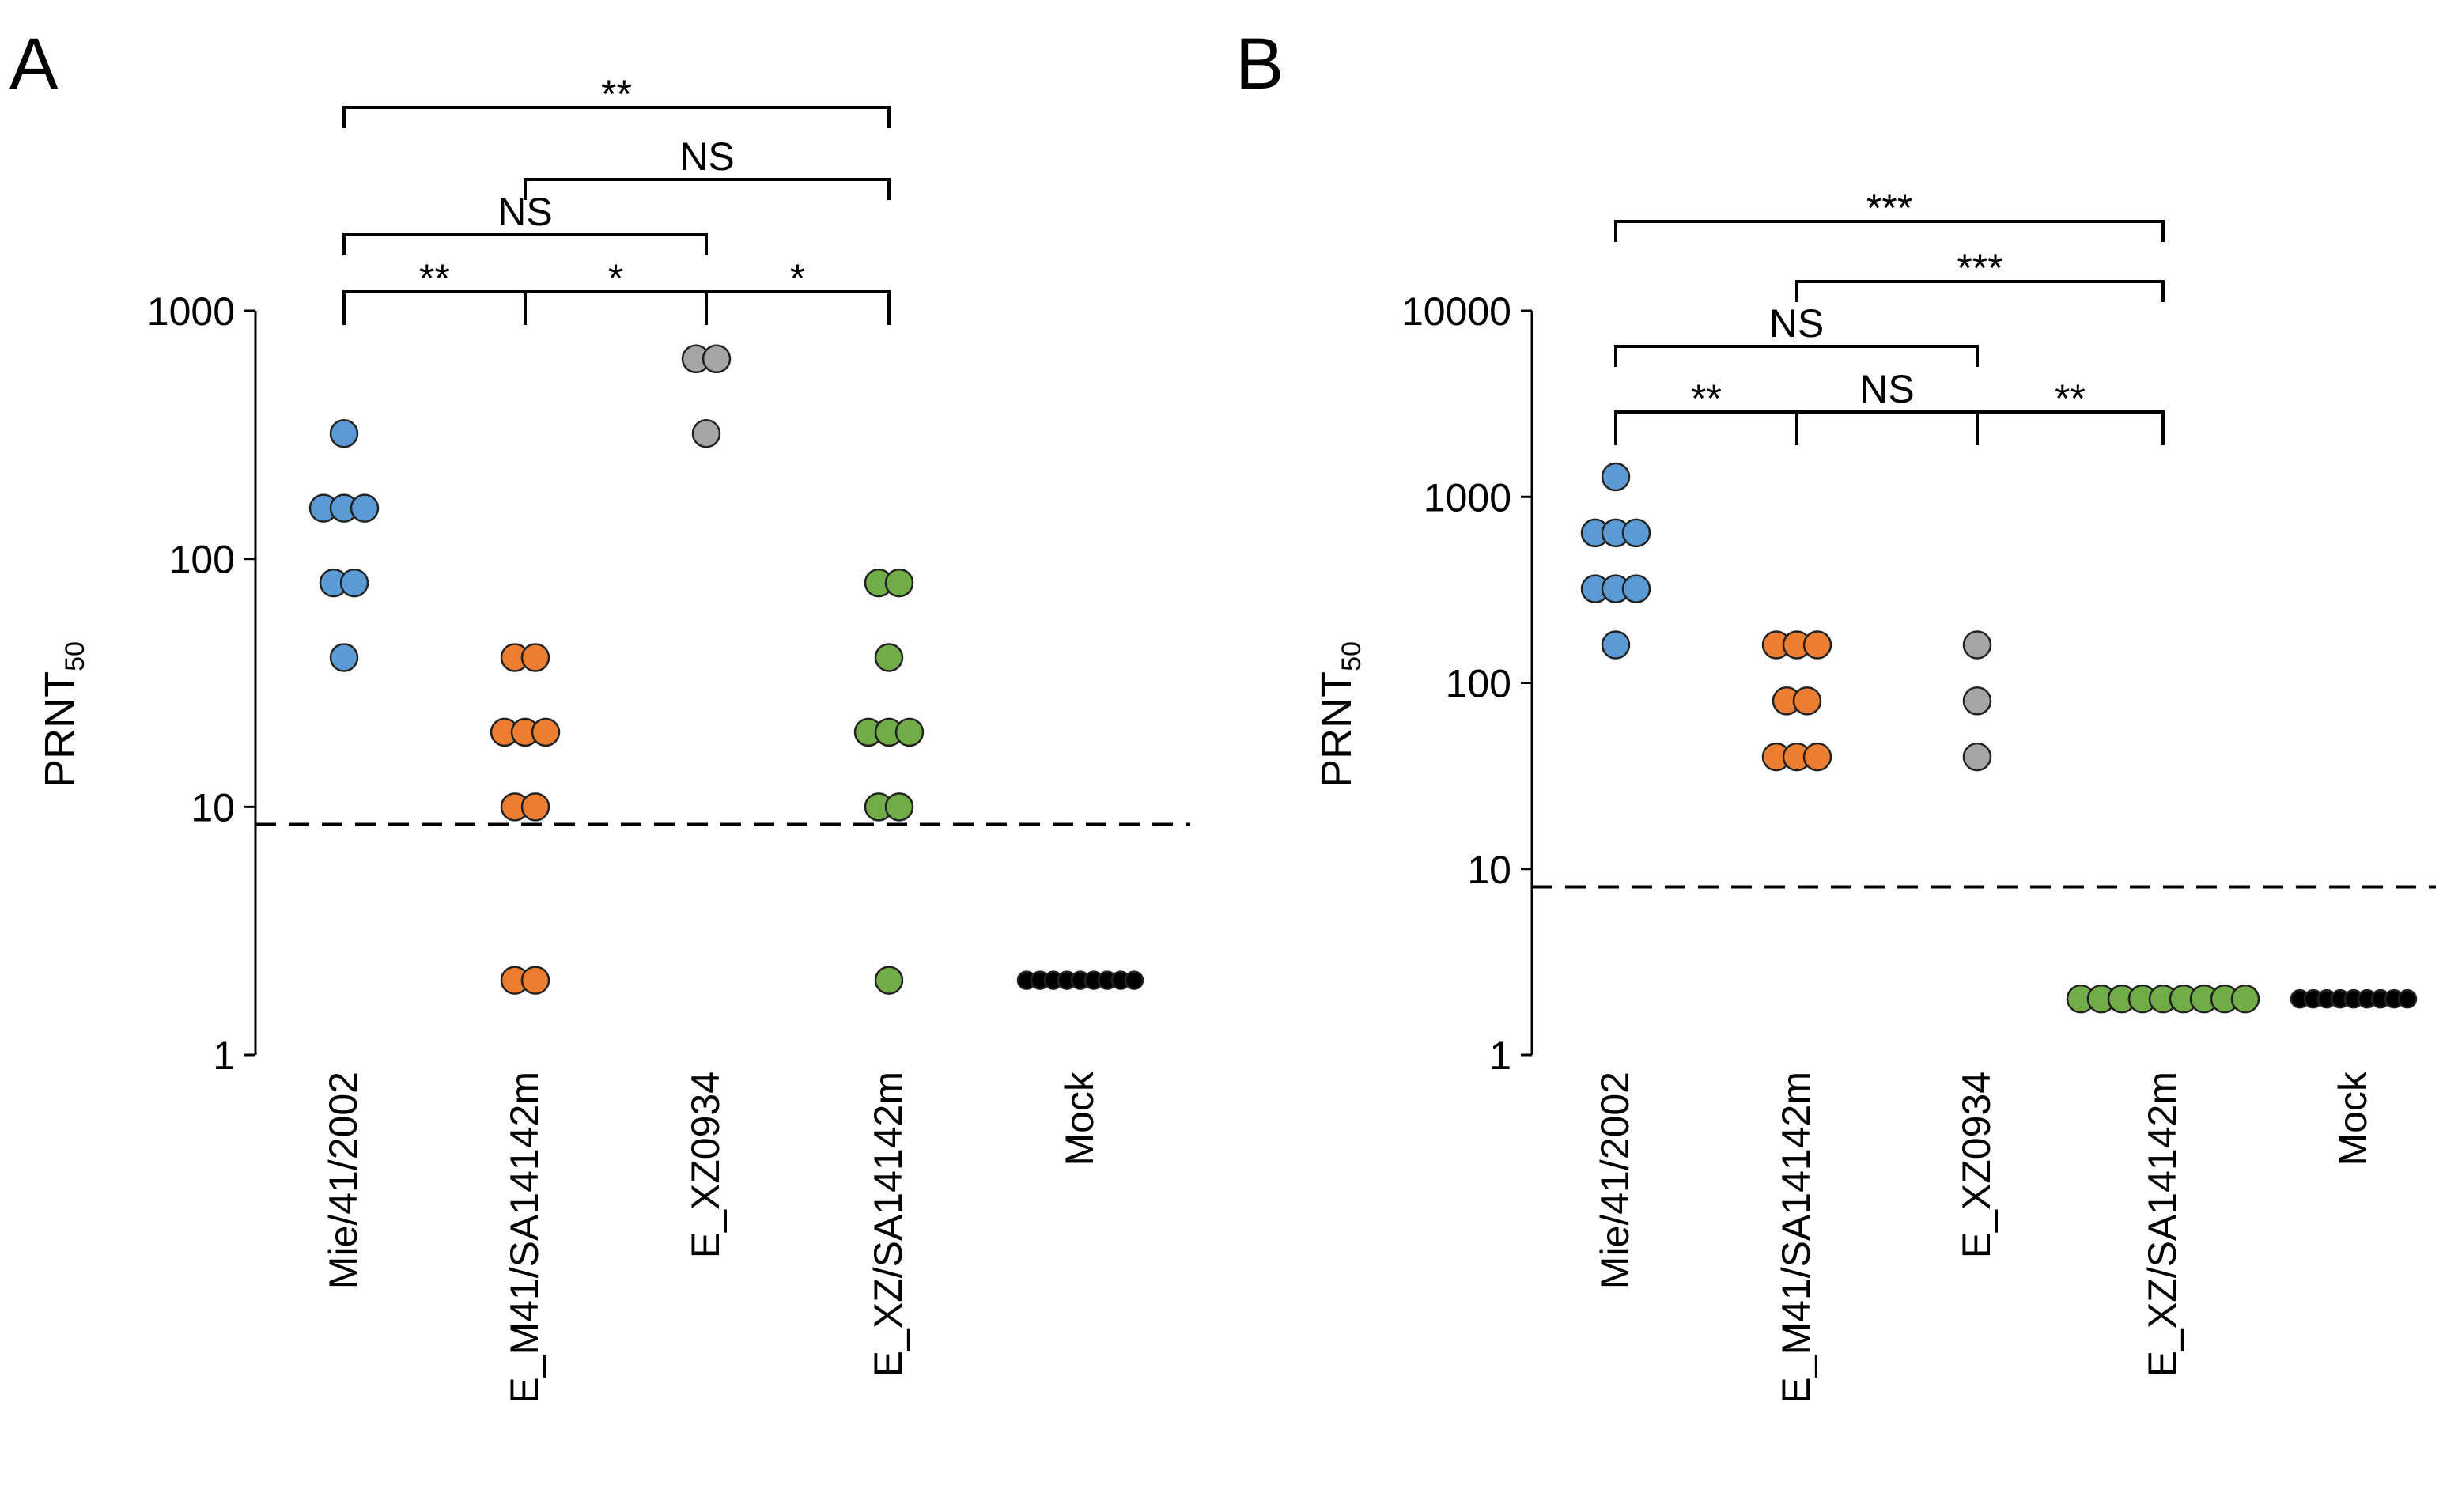  Describe the element at coordinates (1796, 1238) in the screenshot. I see `panel-b-category-label: E_M41/SA14142m` at that location.